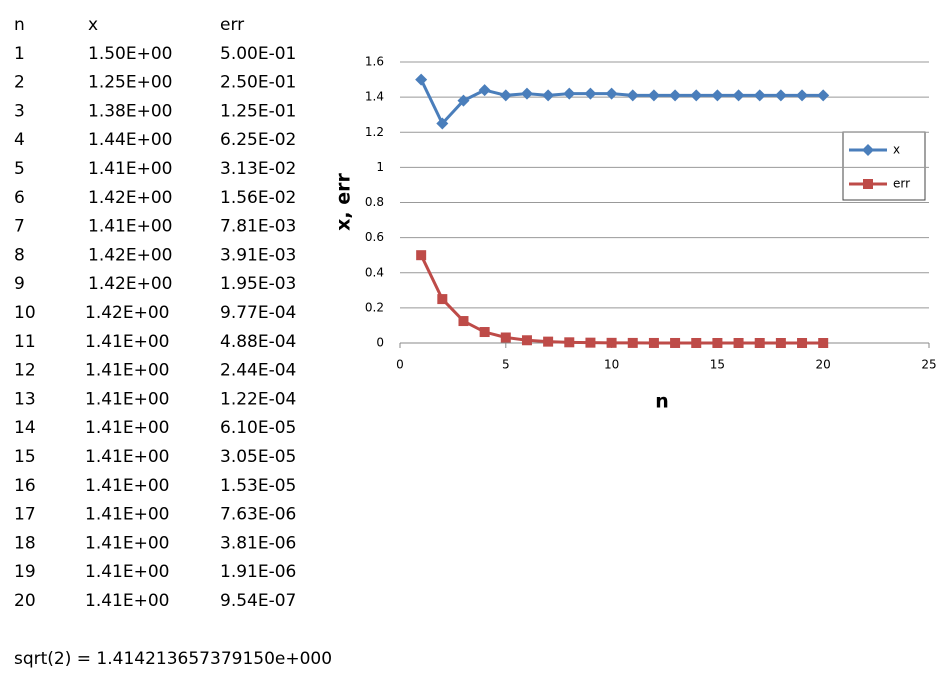 Image resolution: width=942 pixels, height=681 pixels. What do you see at coordinates (258, 140) in the screenshot?
I see `table-cell: 6.25E-02` at bounding box center [258, 140].